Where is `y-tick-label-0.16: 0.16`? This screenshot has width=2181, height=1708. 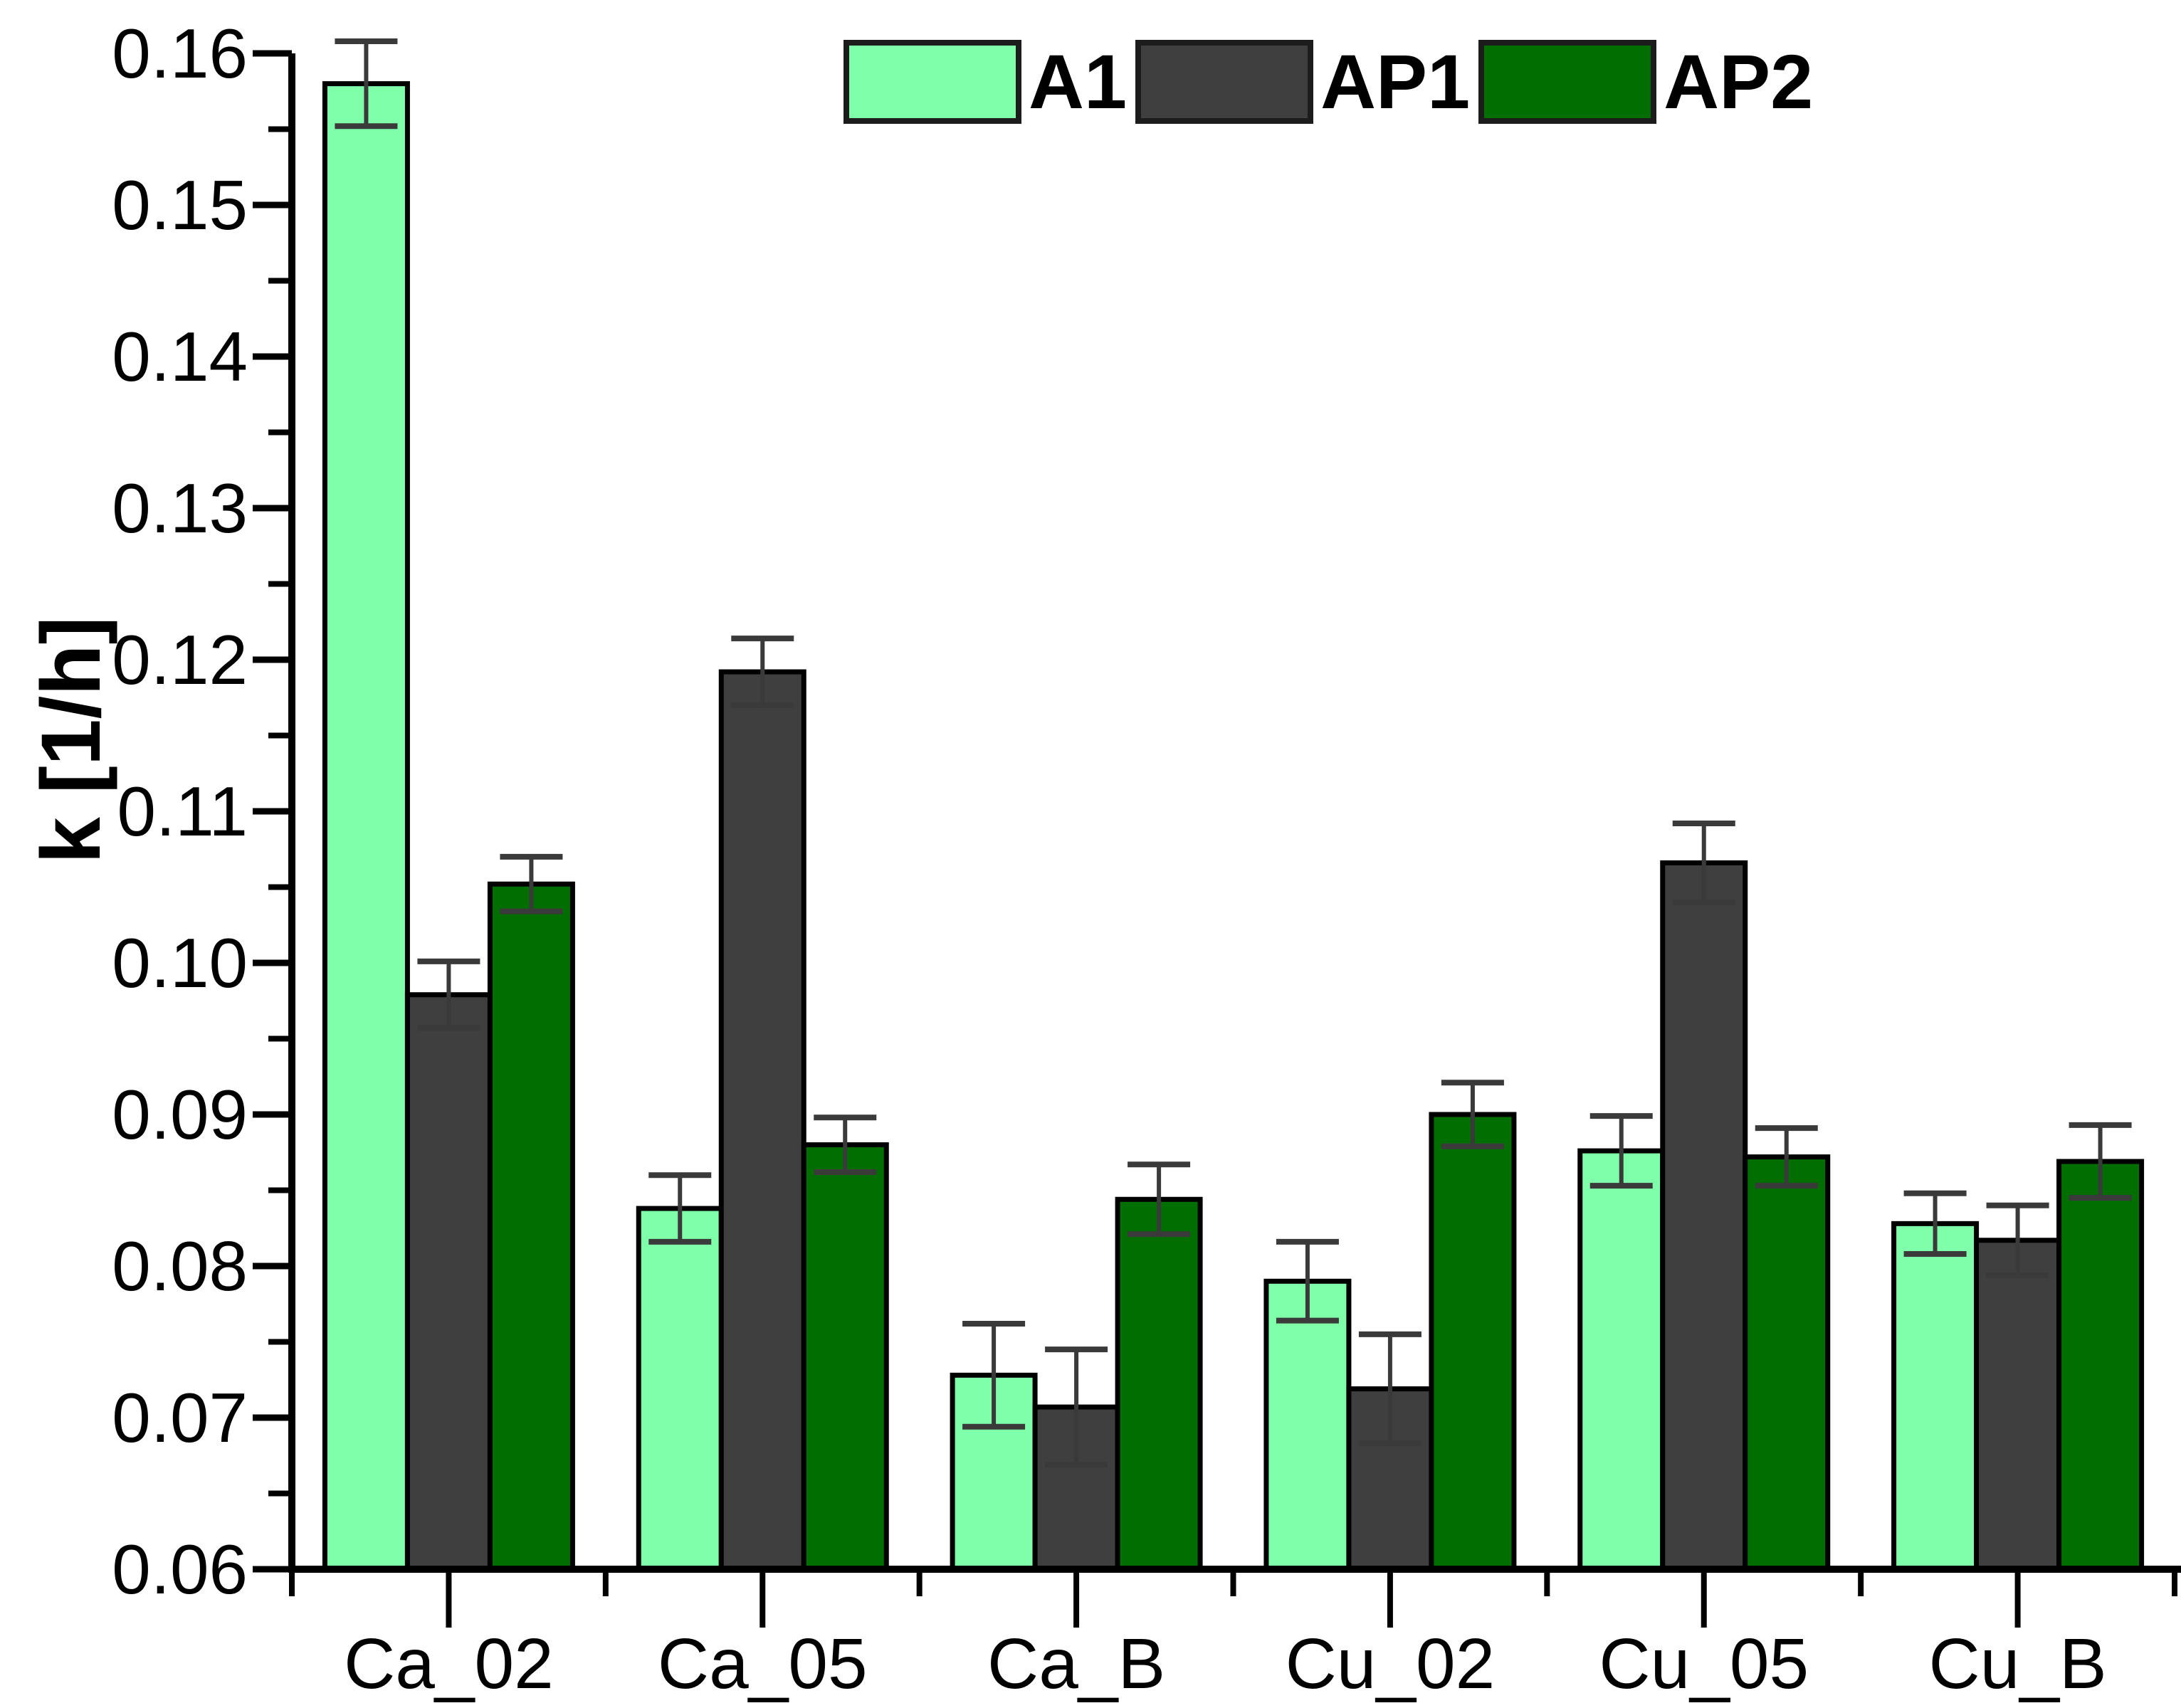
y-tick-label-0.16: 0.16 is located at coordinates (180, 54).